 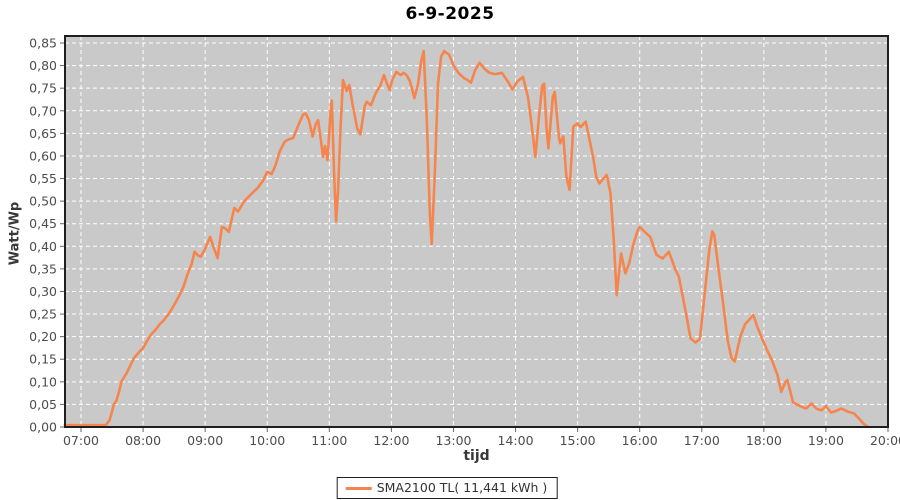 I want to click on y-tick-label: 0,40, so click(x=43, y=246).